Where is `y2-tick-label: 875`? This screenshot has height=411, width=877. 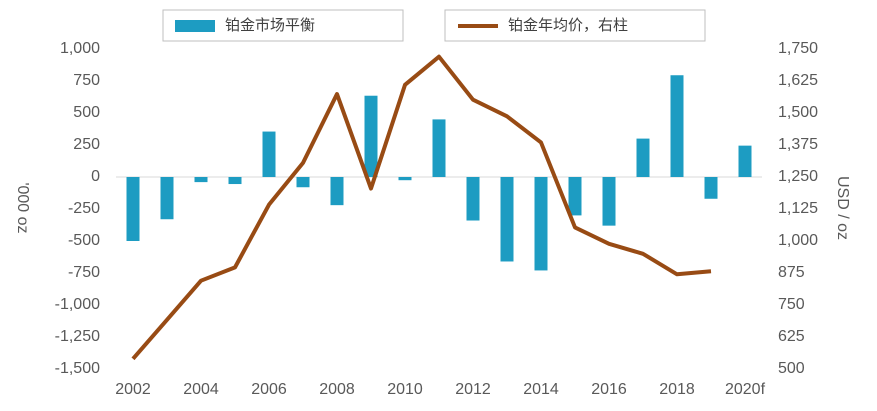 y2-tick-label: 875 is located at coordinates (791, 272).